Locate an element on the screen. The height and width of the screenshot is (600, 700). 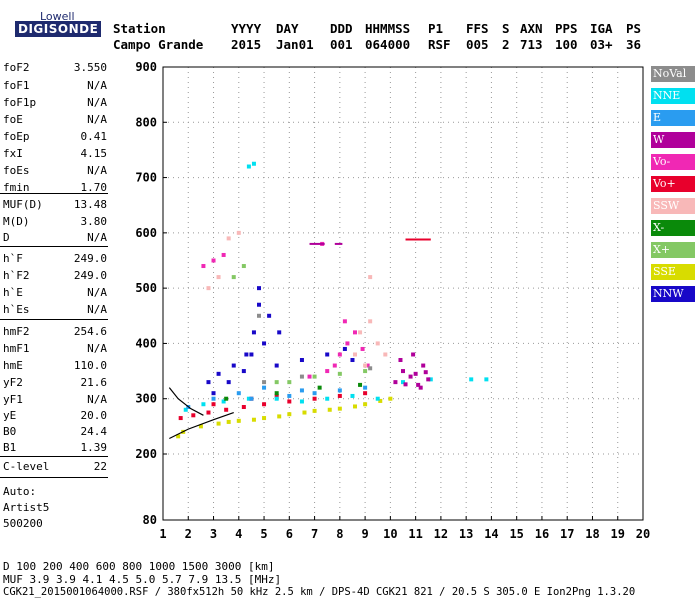
param-value: N/A is located at coordinates (97, 237).